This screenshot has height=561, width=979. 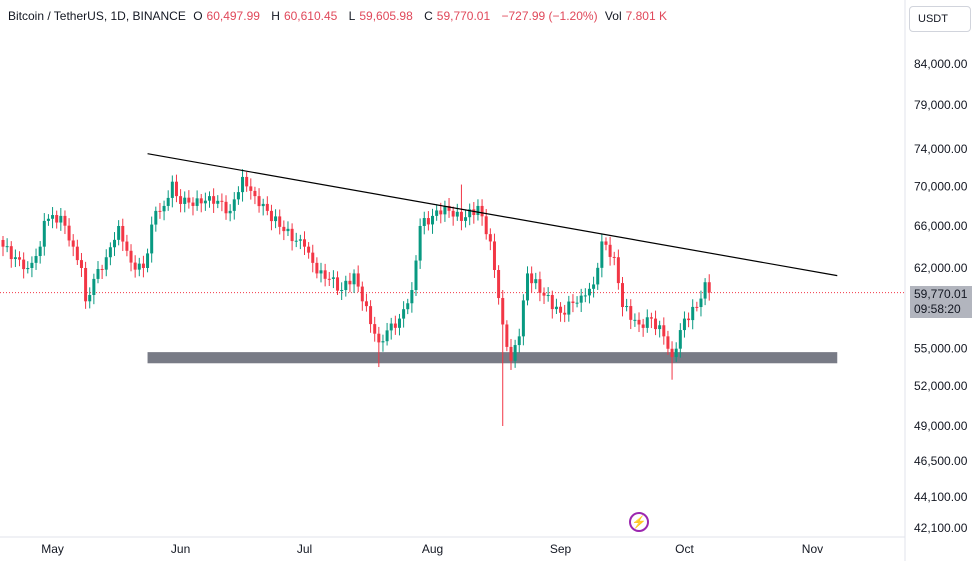 I want to click on price-tick-label: 74,000.00, so click(x=941, y=149).